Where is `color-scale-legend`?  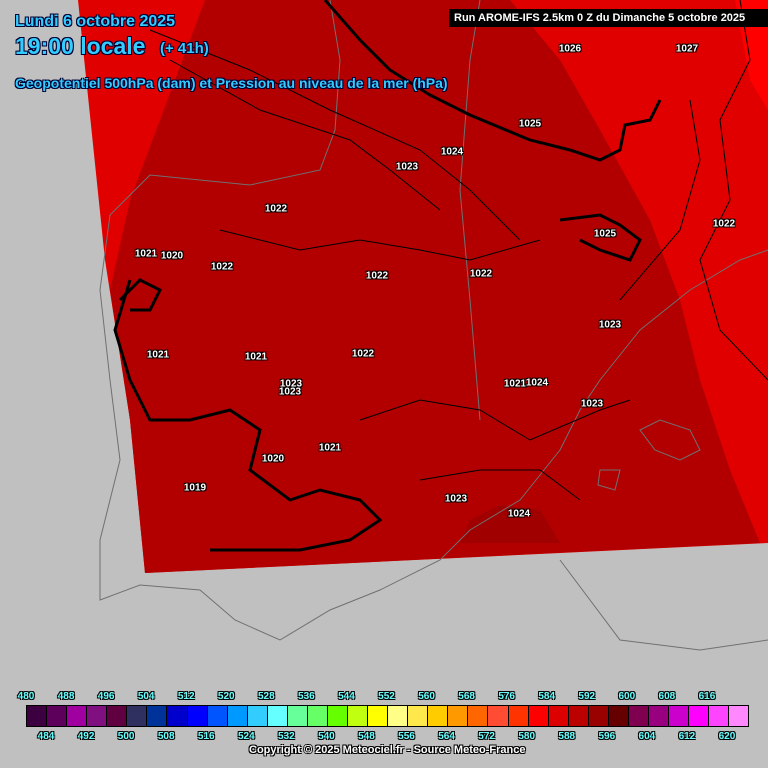 color-scale-legend is located at coordinates (387, 716).